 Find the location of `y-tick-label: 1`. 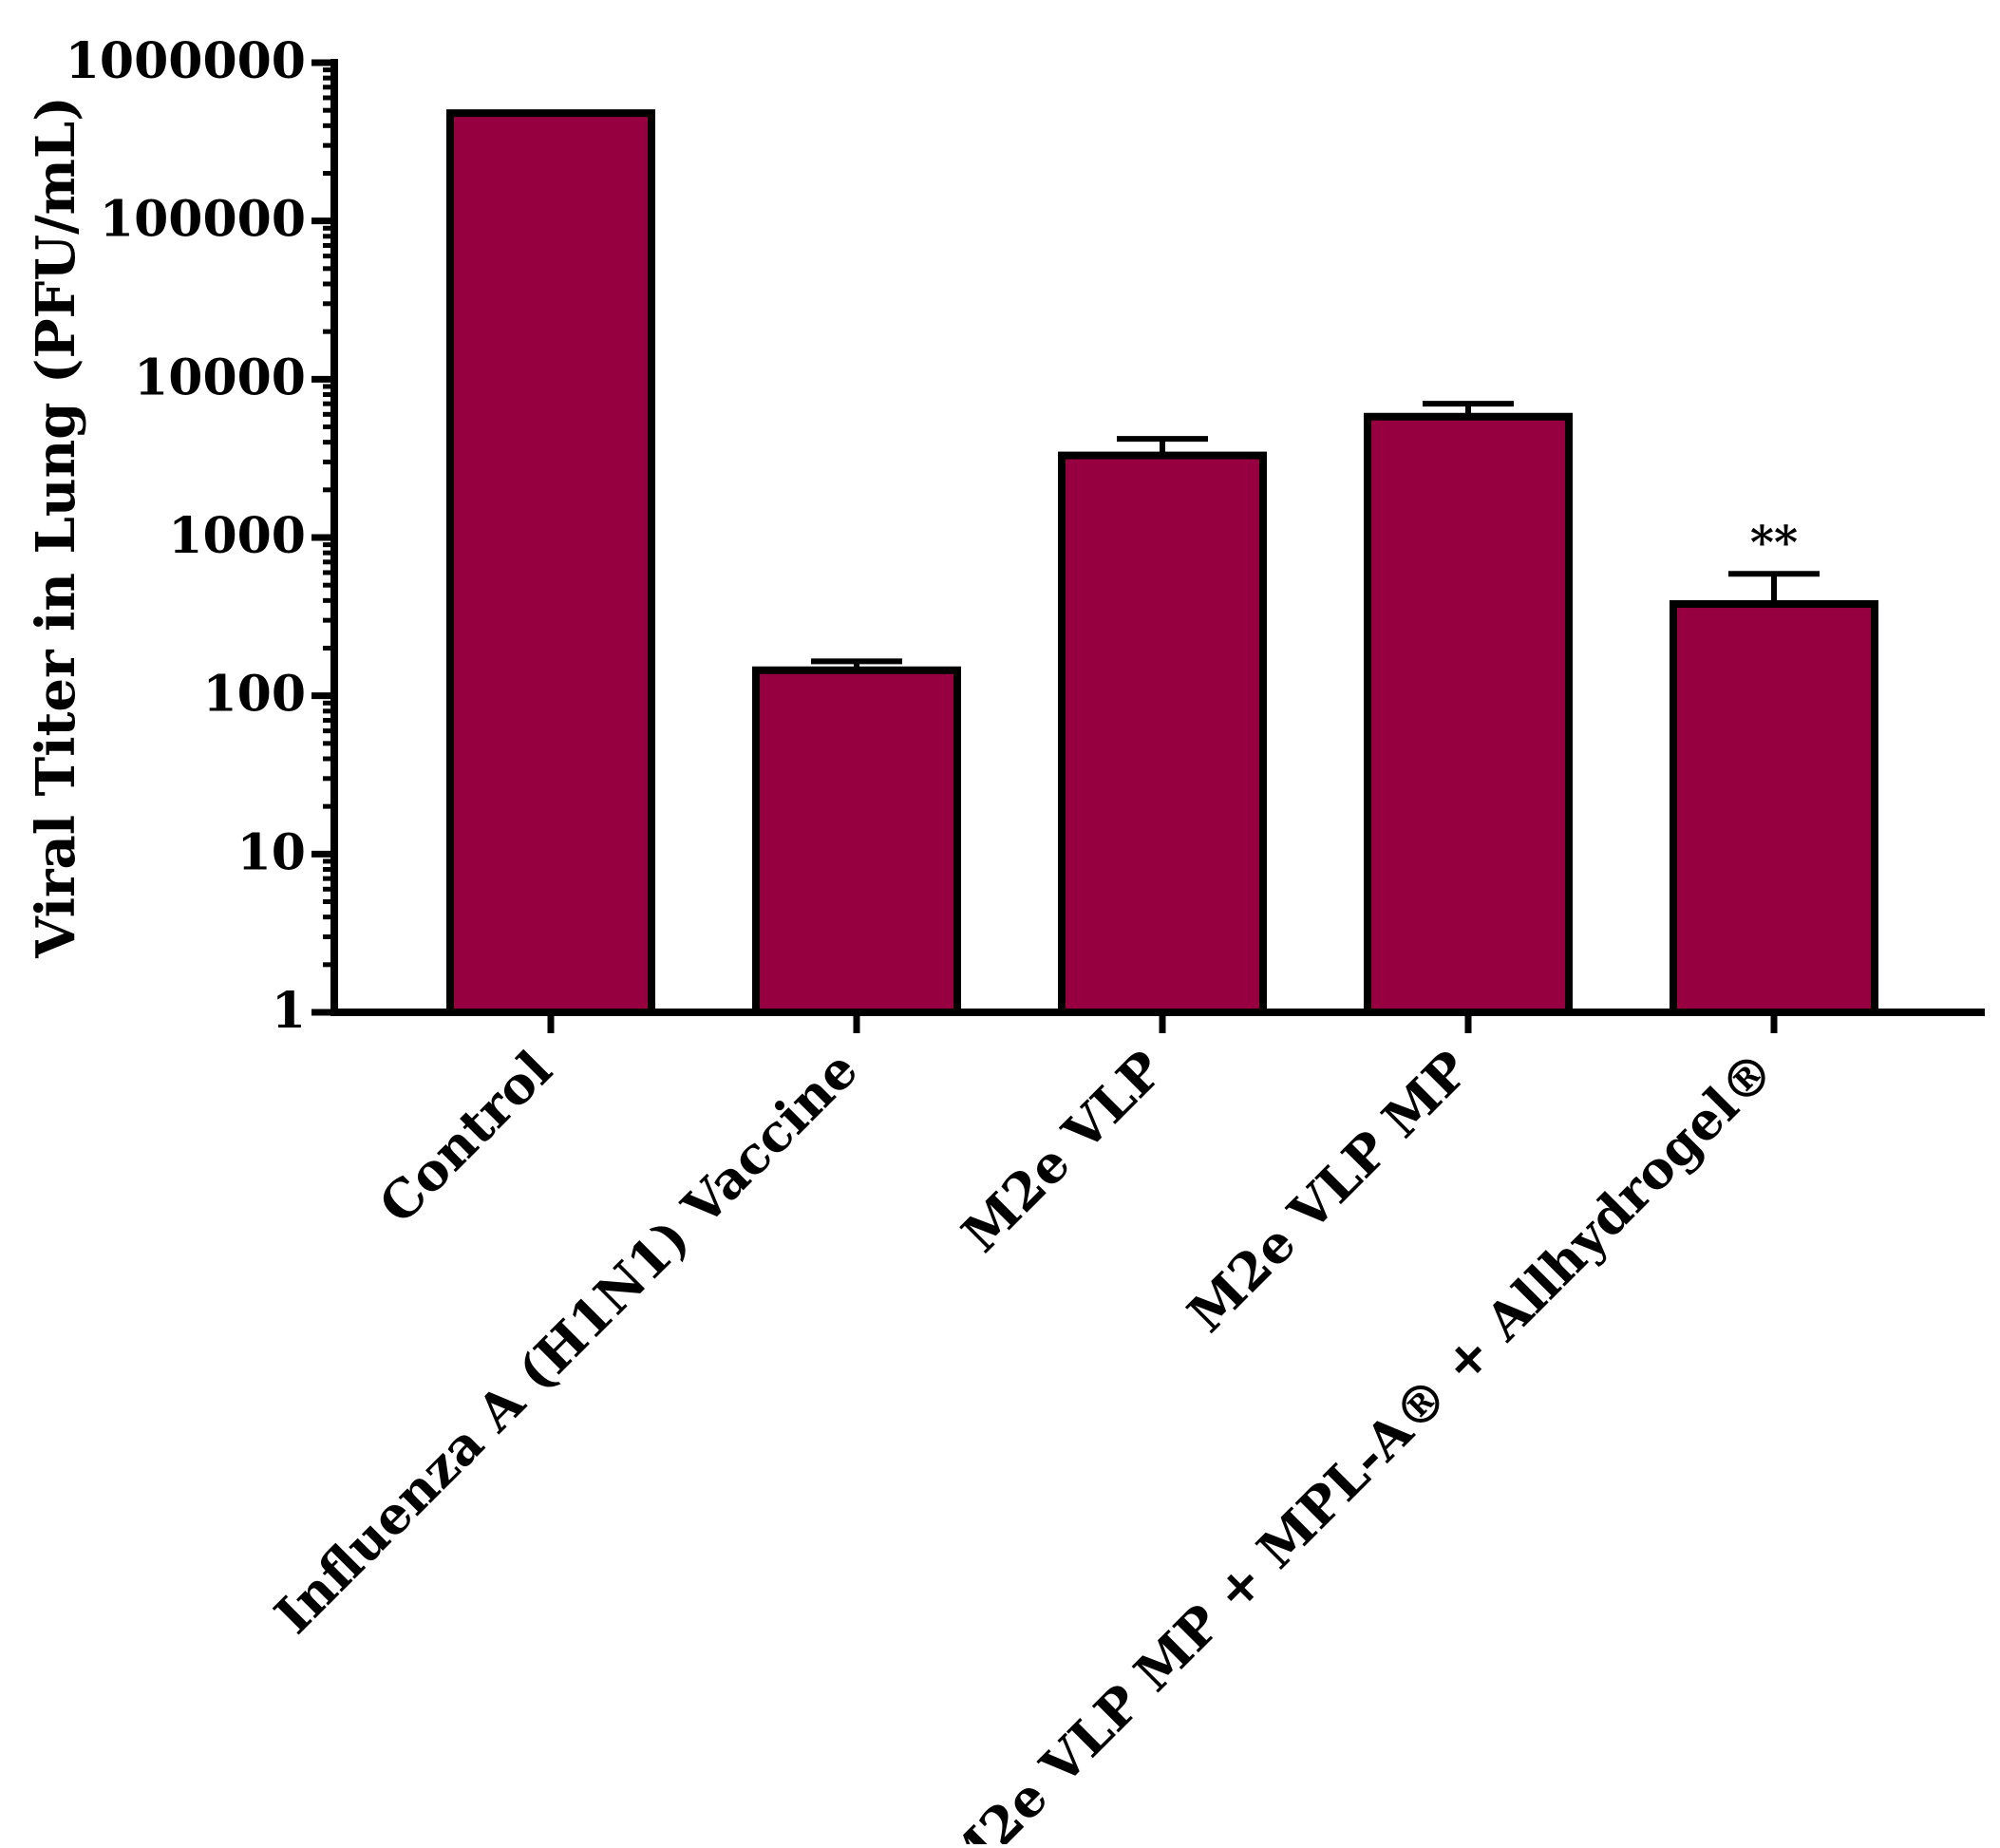

y-tick-label: 1 is located at coordinates (289, 1011).